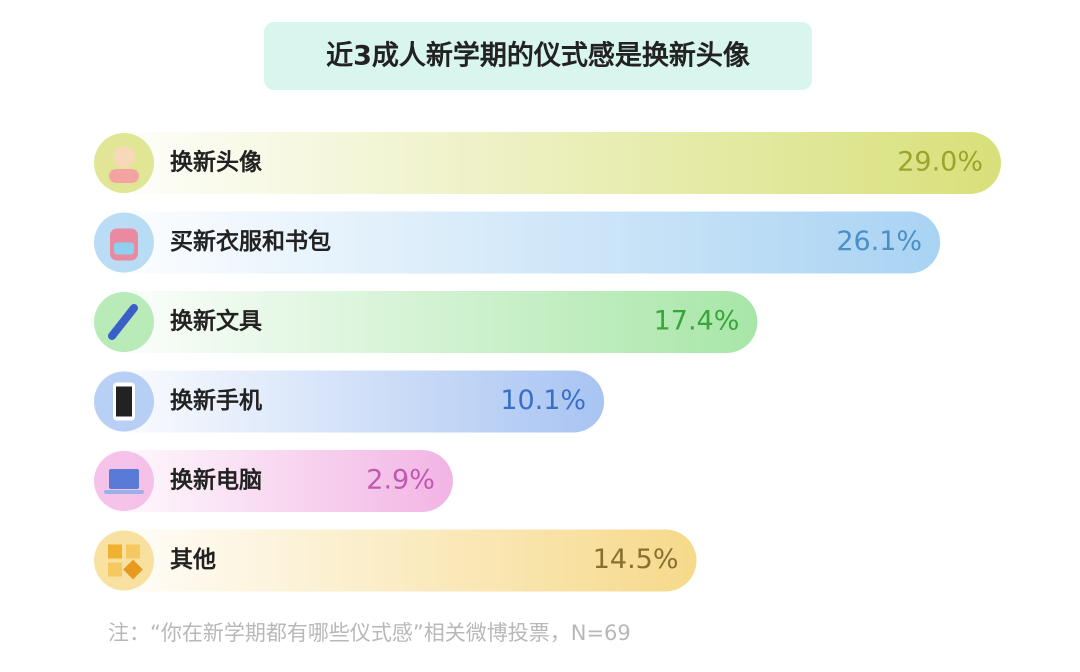 Image resolution: width=1080 pixels, height=672 pixels. I want to click on category-label: 买新衣服和书包, so click(250, 241).